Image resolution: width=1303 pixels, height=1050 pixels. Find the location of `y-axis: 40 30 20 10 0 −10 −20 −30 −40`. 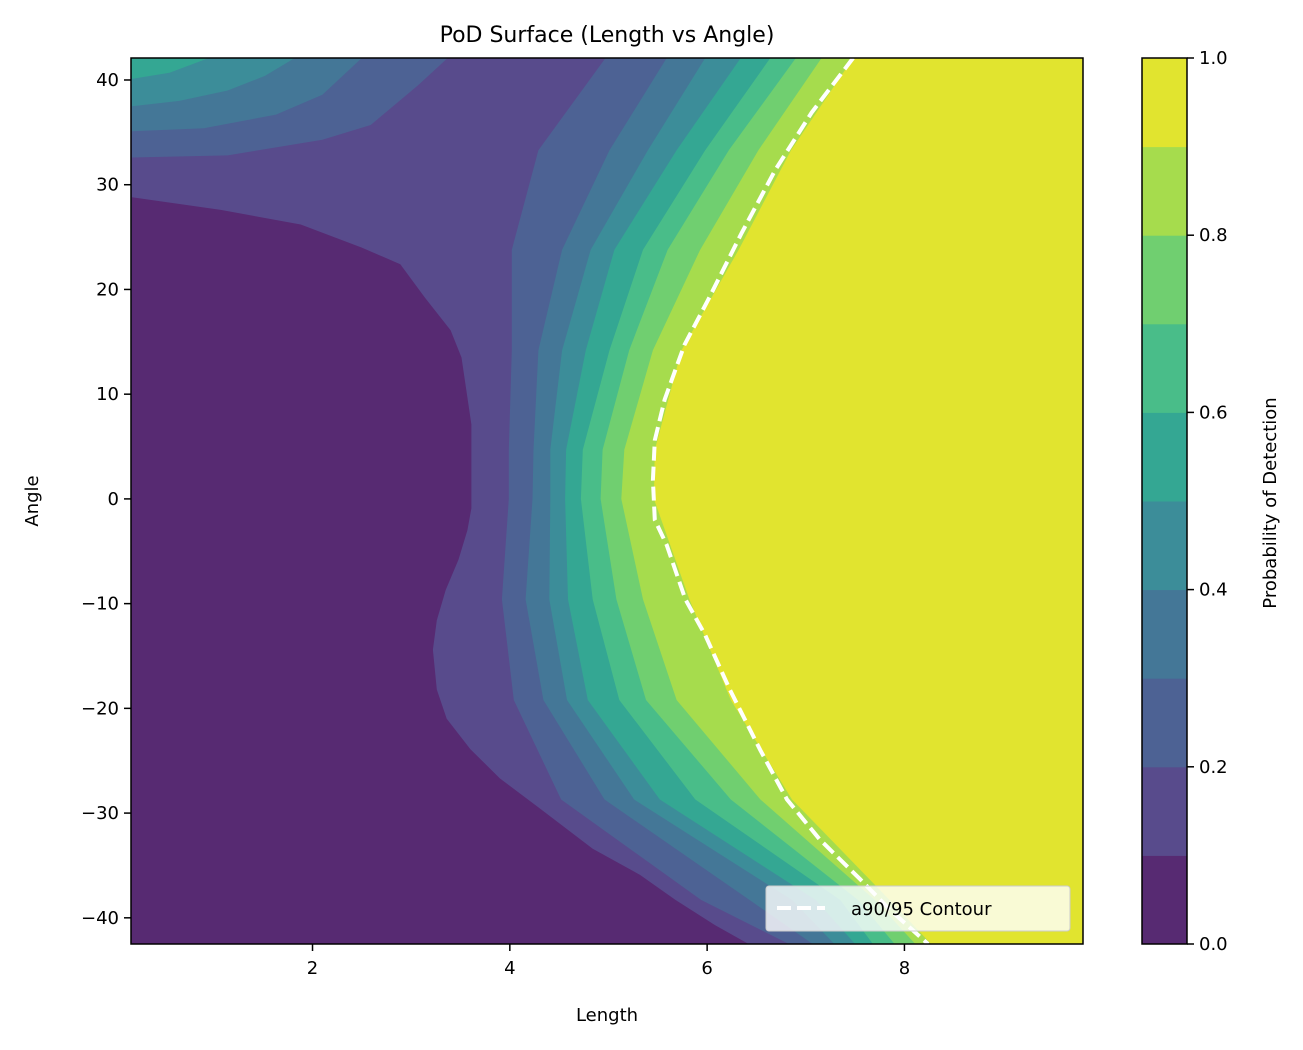

y-axis: 40 30 20 10 0 −10 −20 −30 −40 is located at coordinates (106, 499).